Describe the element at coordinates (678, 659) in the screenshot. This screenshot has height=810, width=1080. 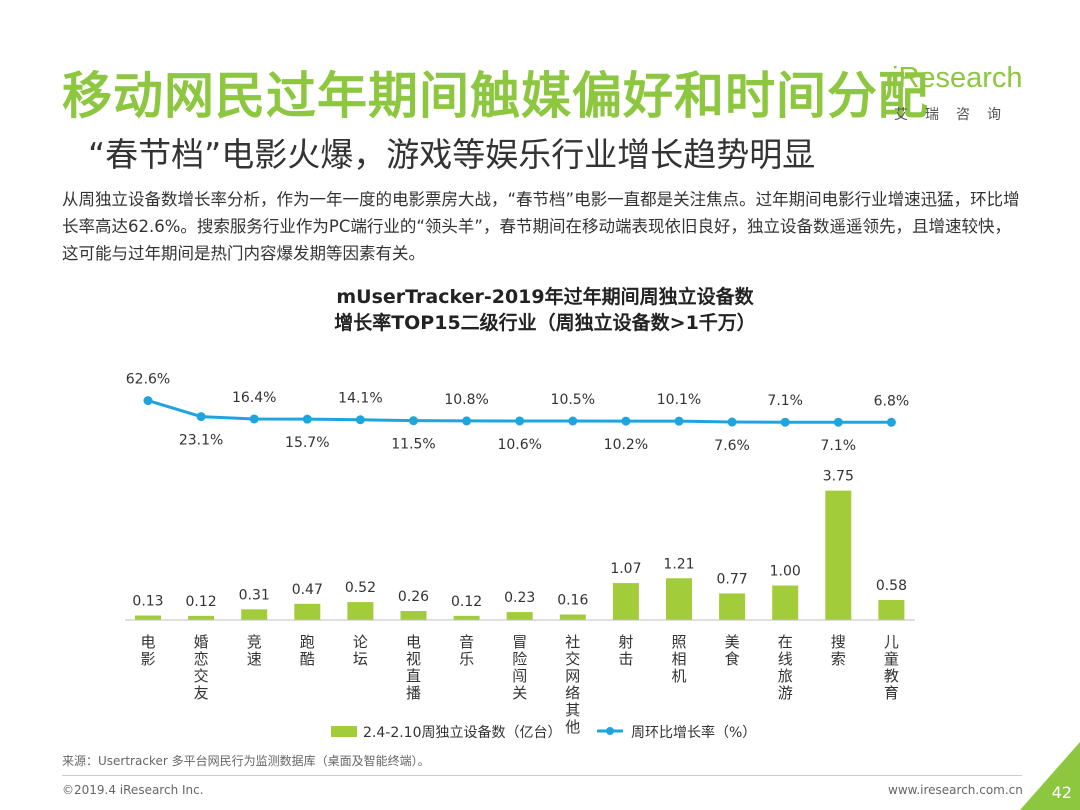
I see `category-label: 照相机` at that location.